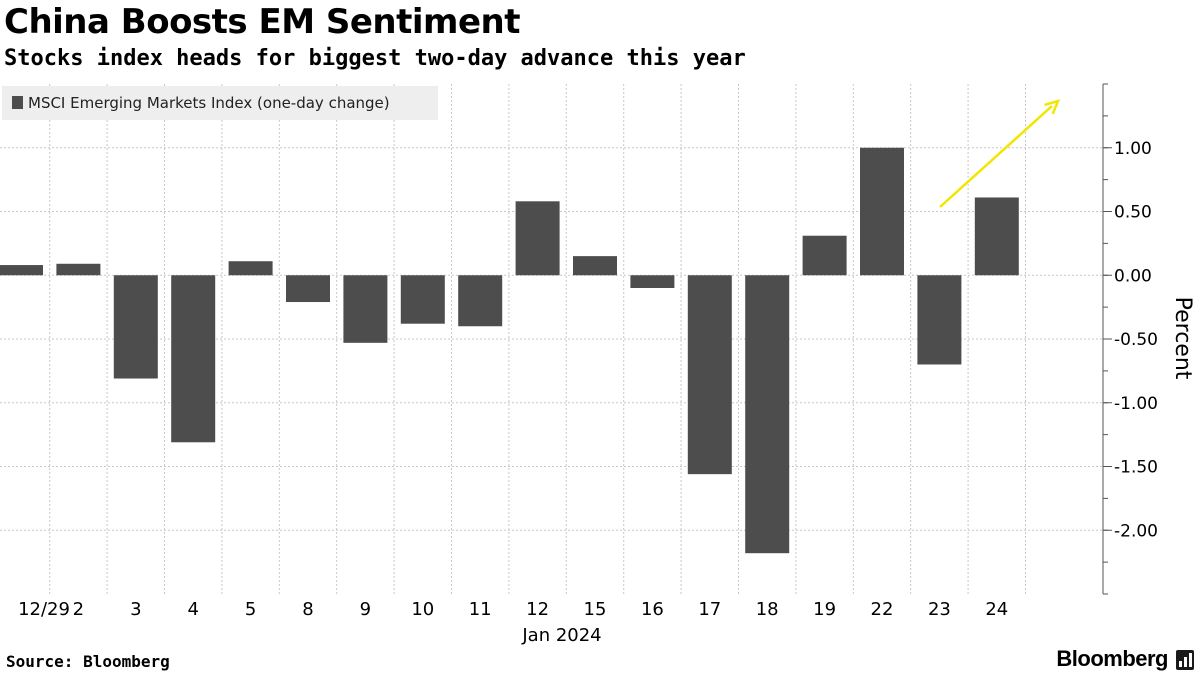  What do you see at coordinates (767, 609) in the screenshot?
I see `x-tick-label: 18` at bounding box center [767, 609].